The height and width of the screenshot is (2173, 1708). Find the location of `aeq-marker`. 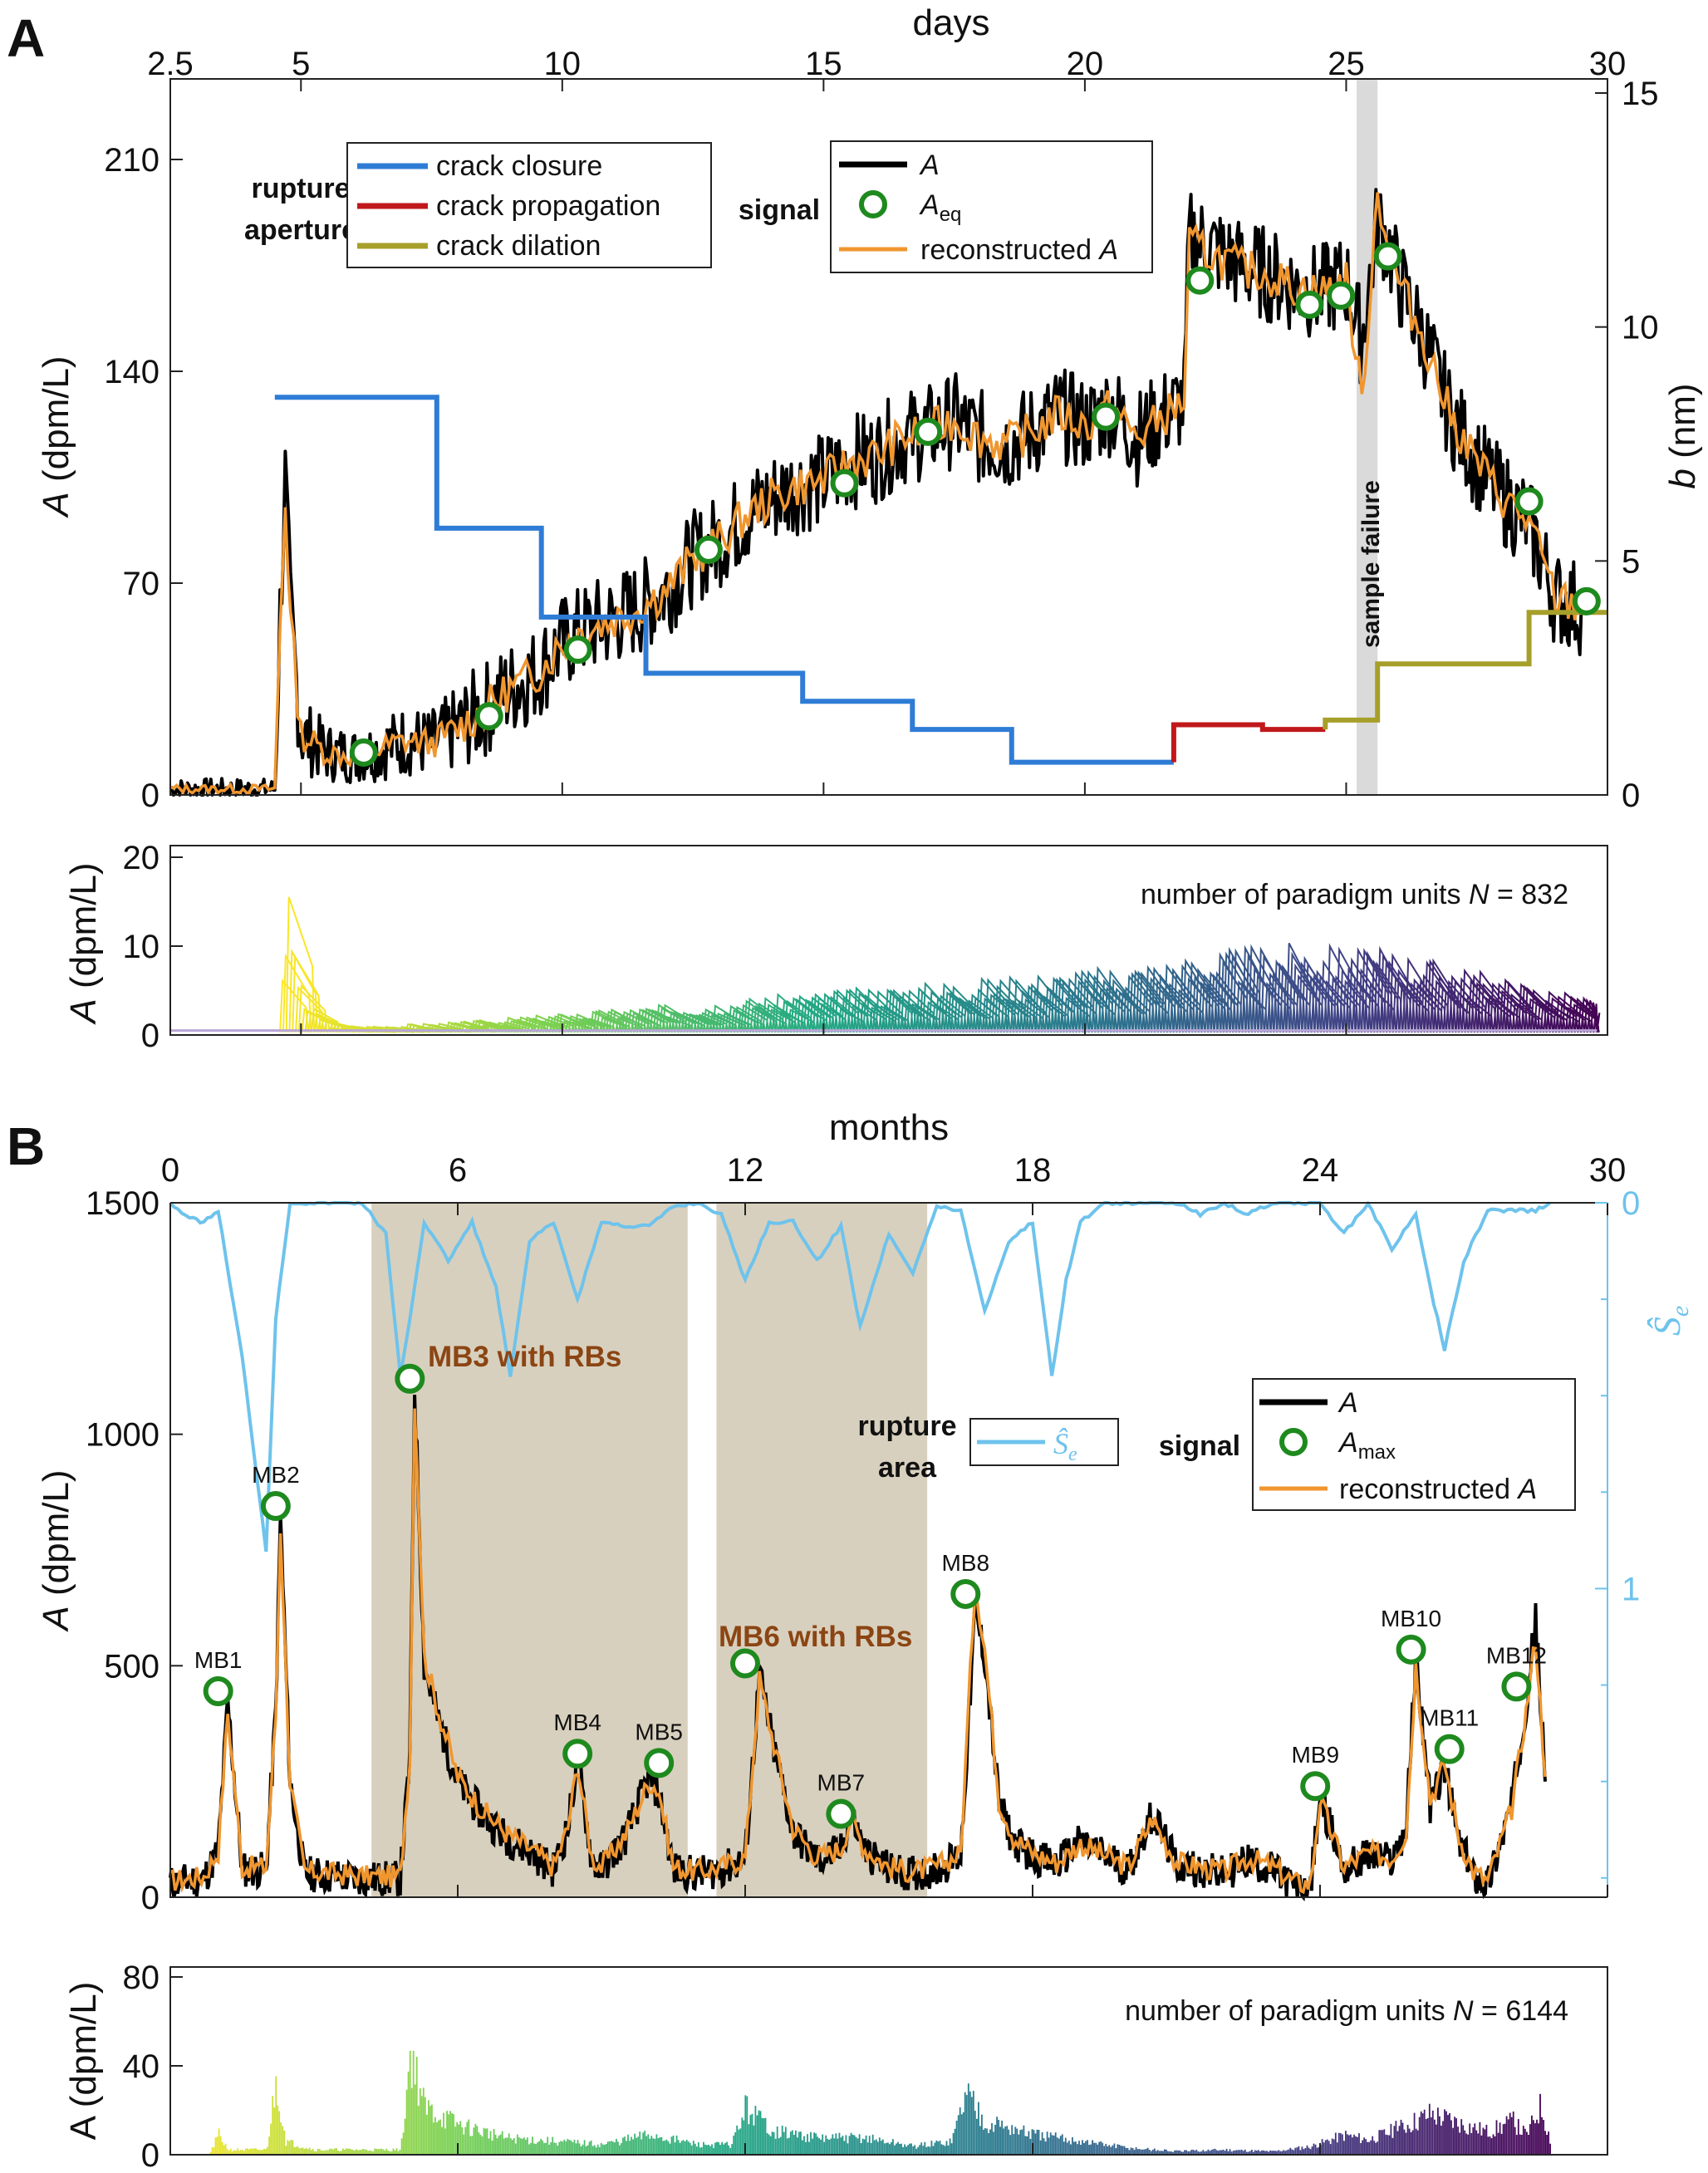

aeq-marker is located at coordinates (1106, 417).